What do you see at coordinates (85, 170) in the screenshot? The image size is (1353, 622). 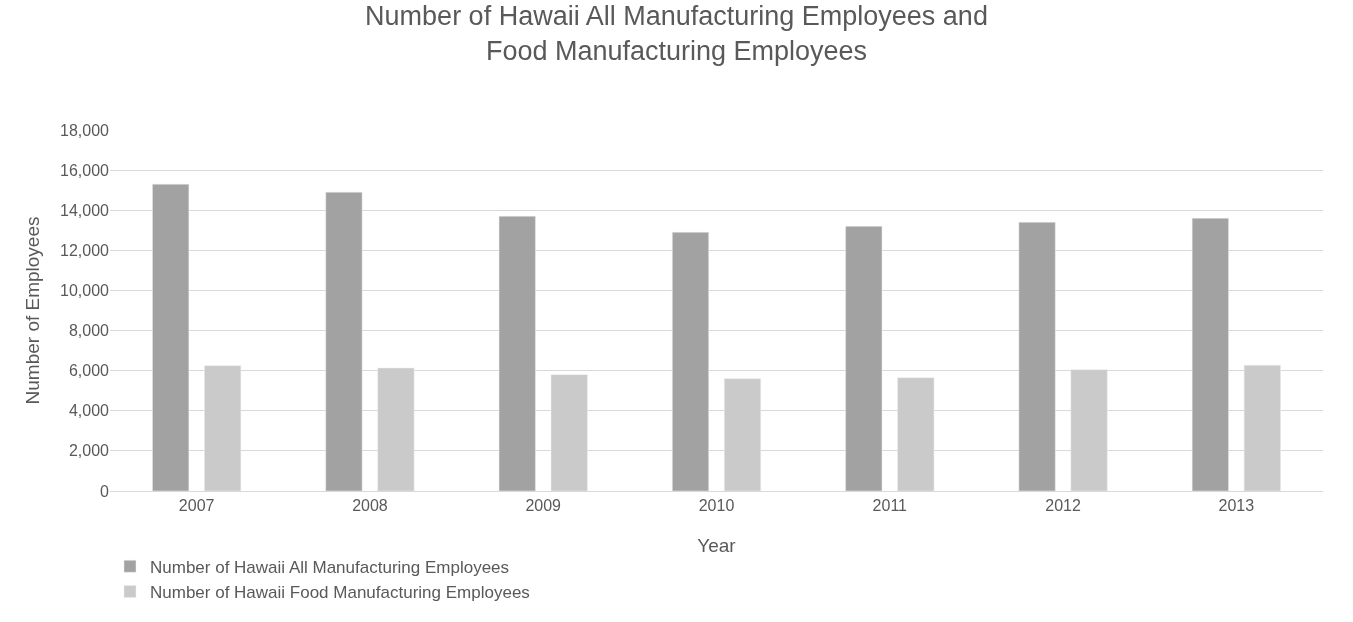 I see `y-tick-label: 16,000` at bounding box center [85, 170].